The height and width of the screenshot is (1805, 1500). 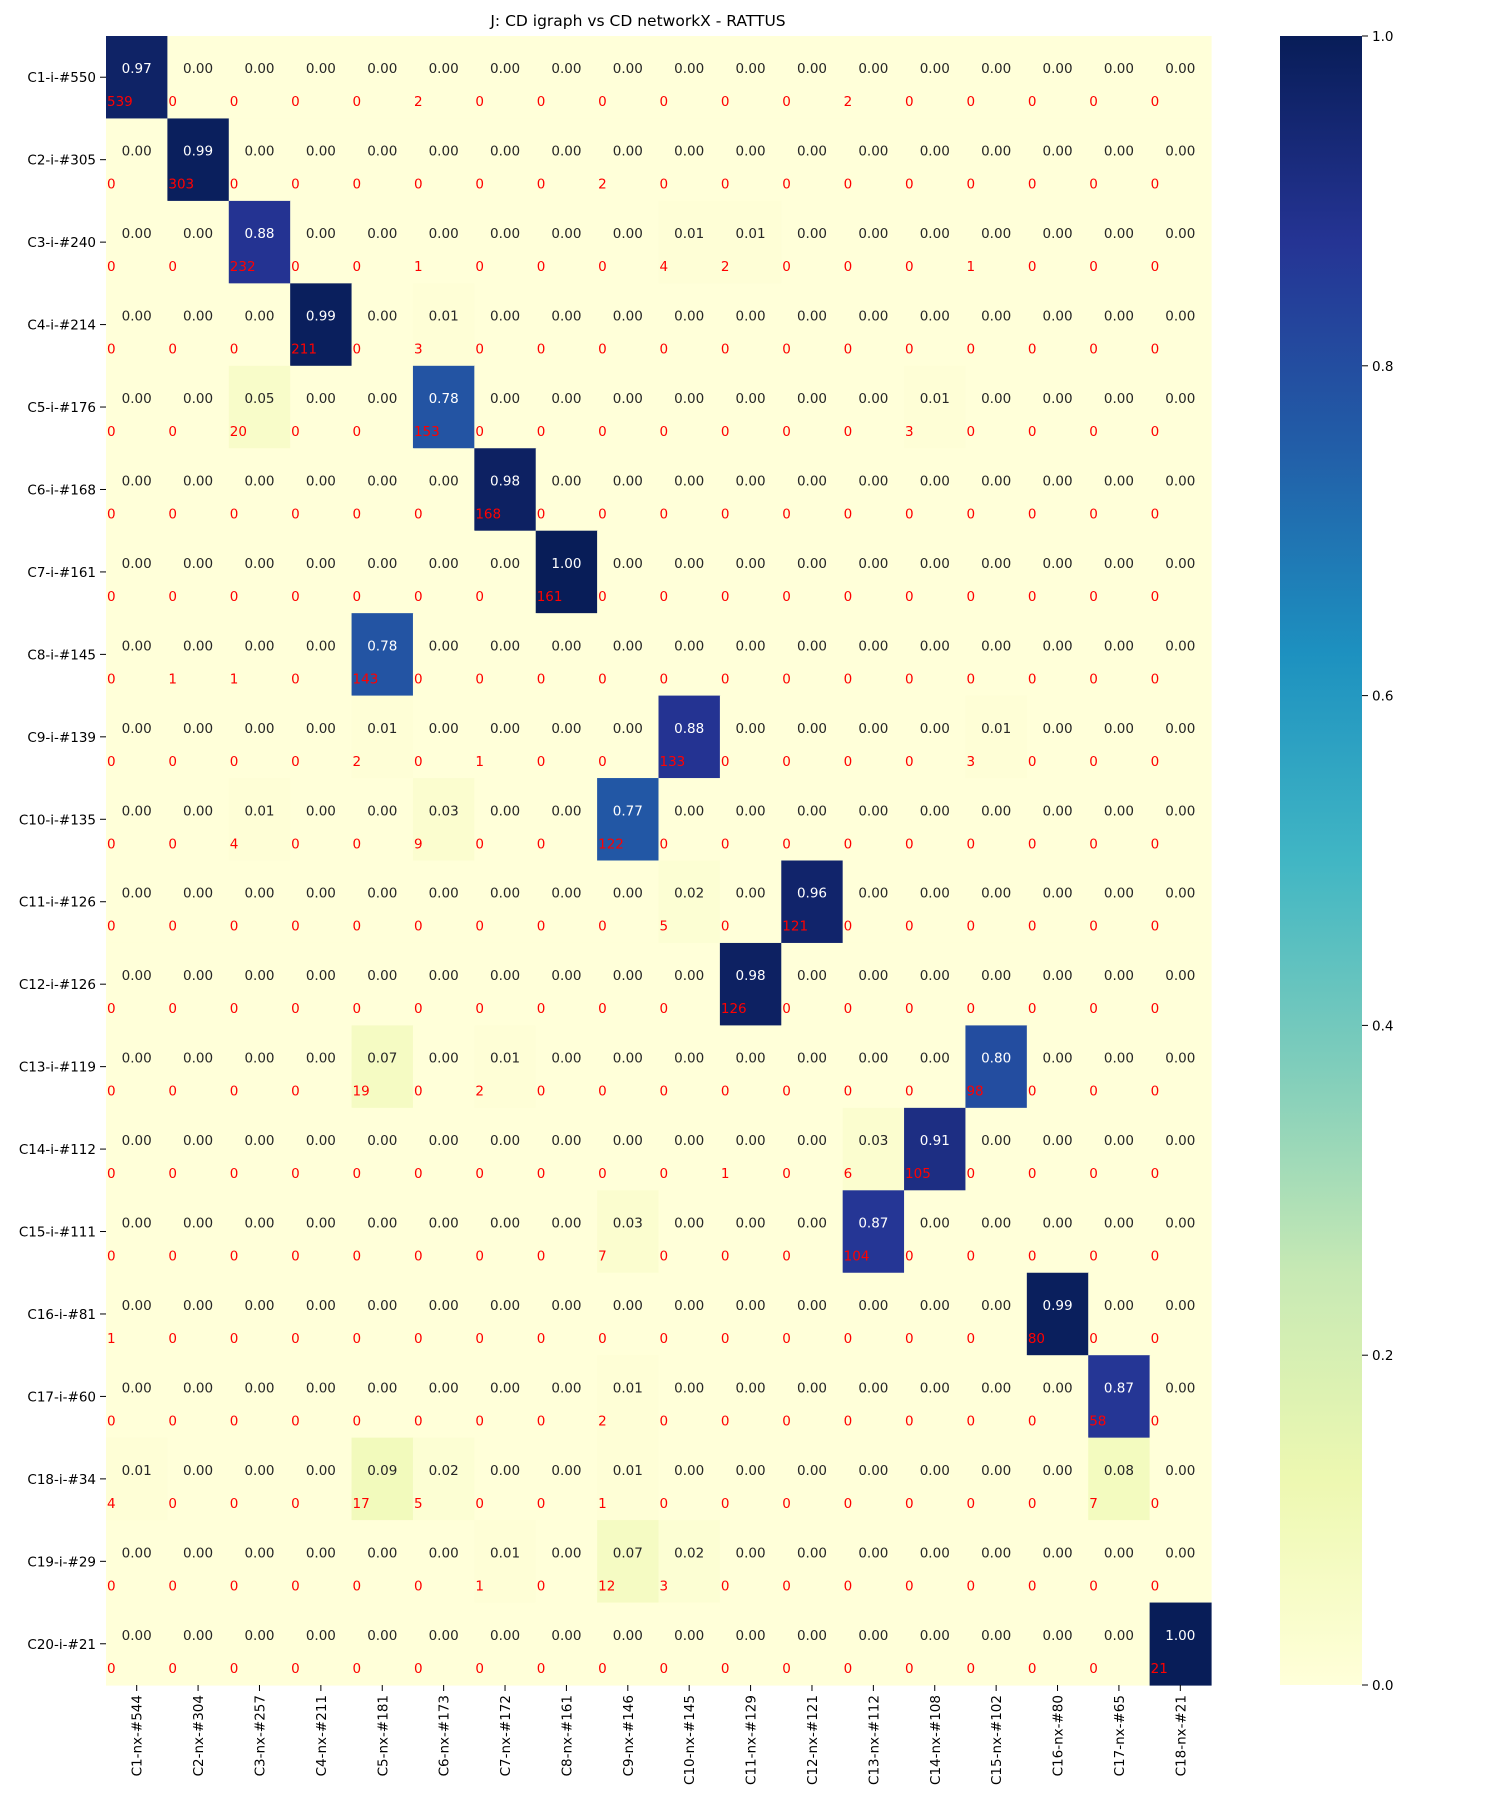 I want to click on cell-count-label: 105, so click(x=918, y=1174).